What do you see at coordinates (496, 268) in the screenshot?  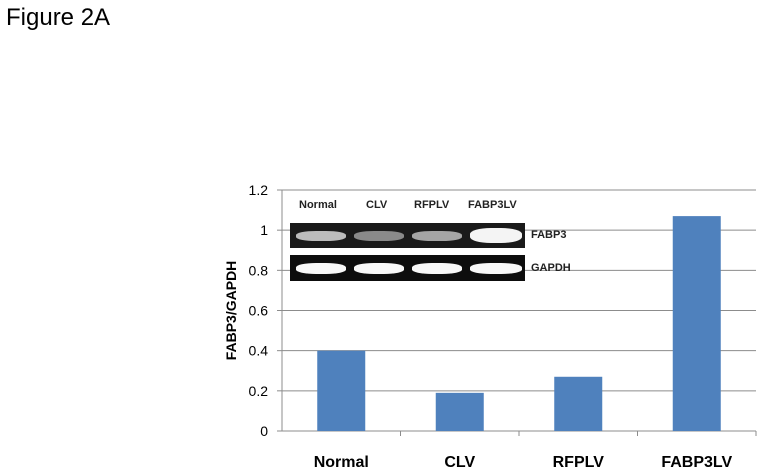 I see `gapdh-band-fabp3lv` at bounding box center [496, 268].